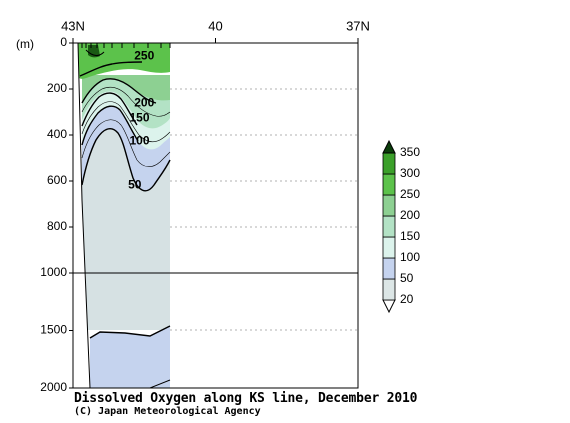  What do you see at coordinates (215, 25) in the screenshot?
I see `x-tick-label: 40` at bounding box center [215, 25].